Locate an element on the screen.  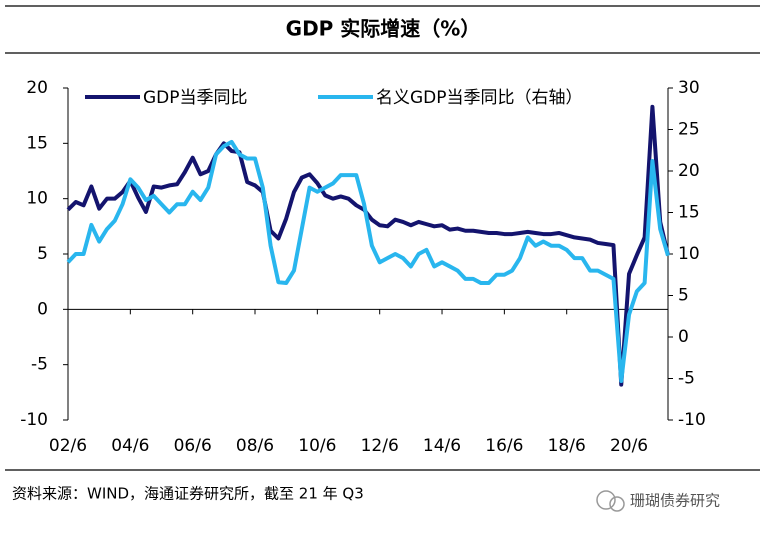
y-tick-label: -5 is located at coordinates (39, 365).